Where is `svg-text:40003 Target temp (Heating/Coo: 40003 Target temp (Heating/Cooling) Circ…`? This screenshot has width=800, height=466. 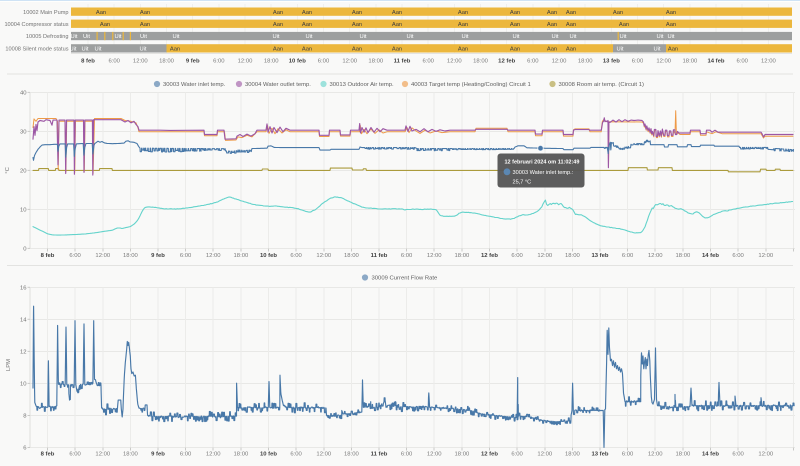
svg-text:40003 Target temp (Heating/Coo: 40003 Target temp (Heating/Cooling) Circ… is located at coordinates (471, 85).